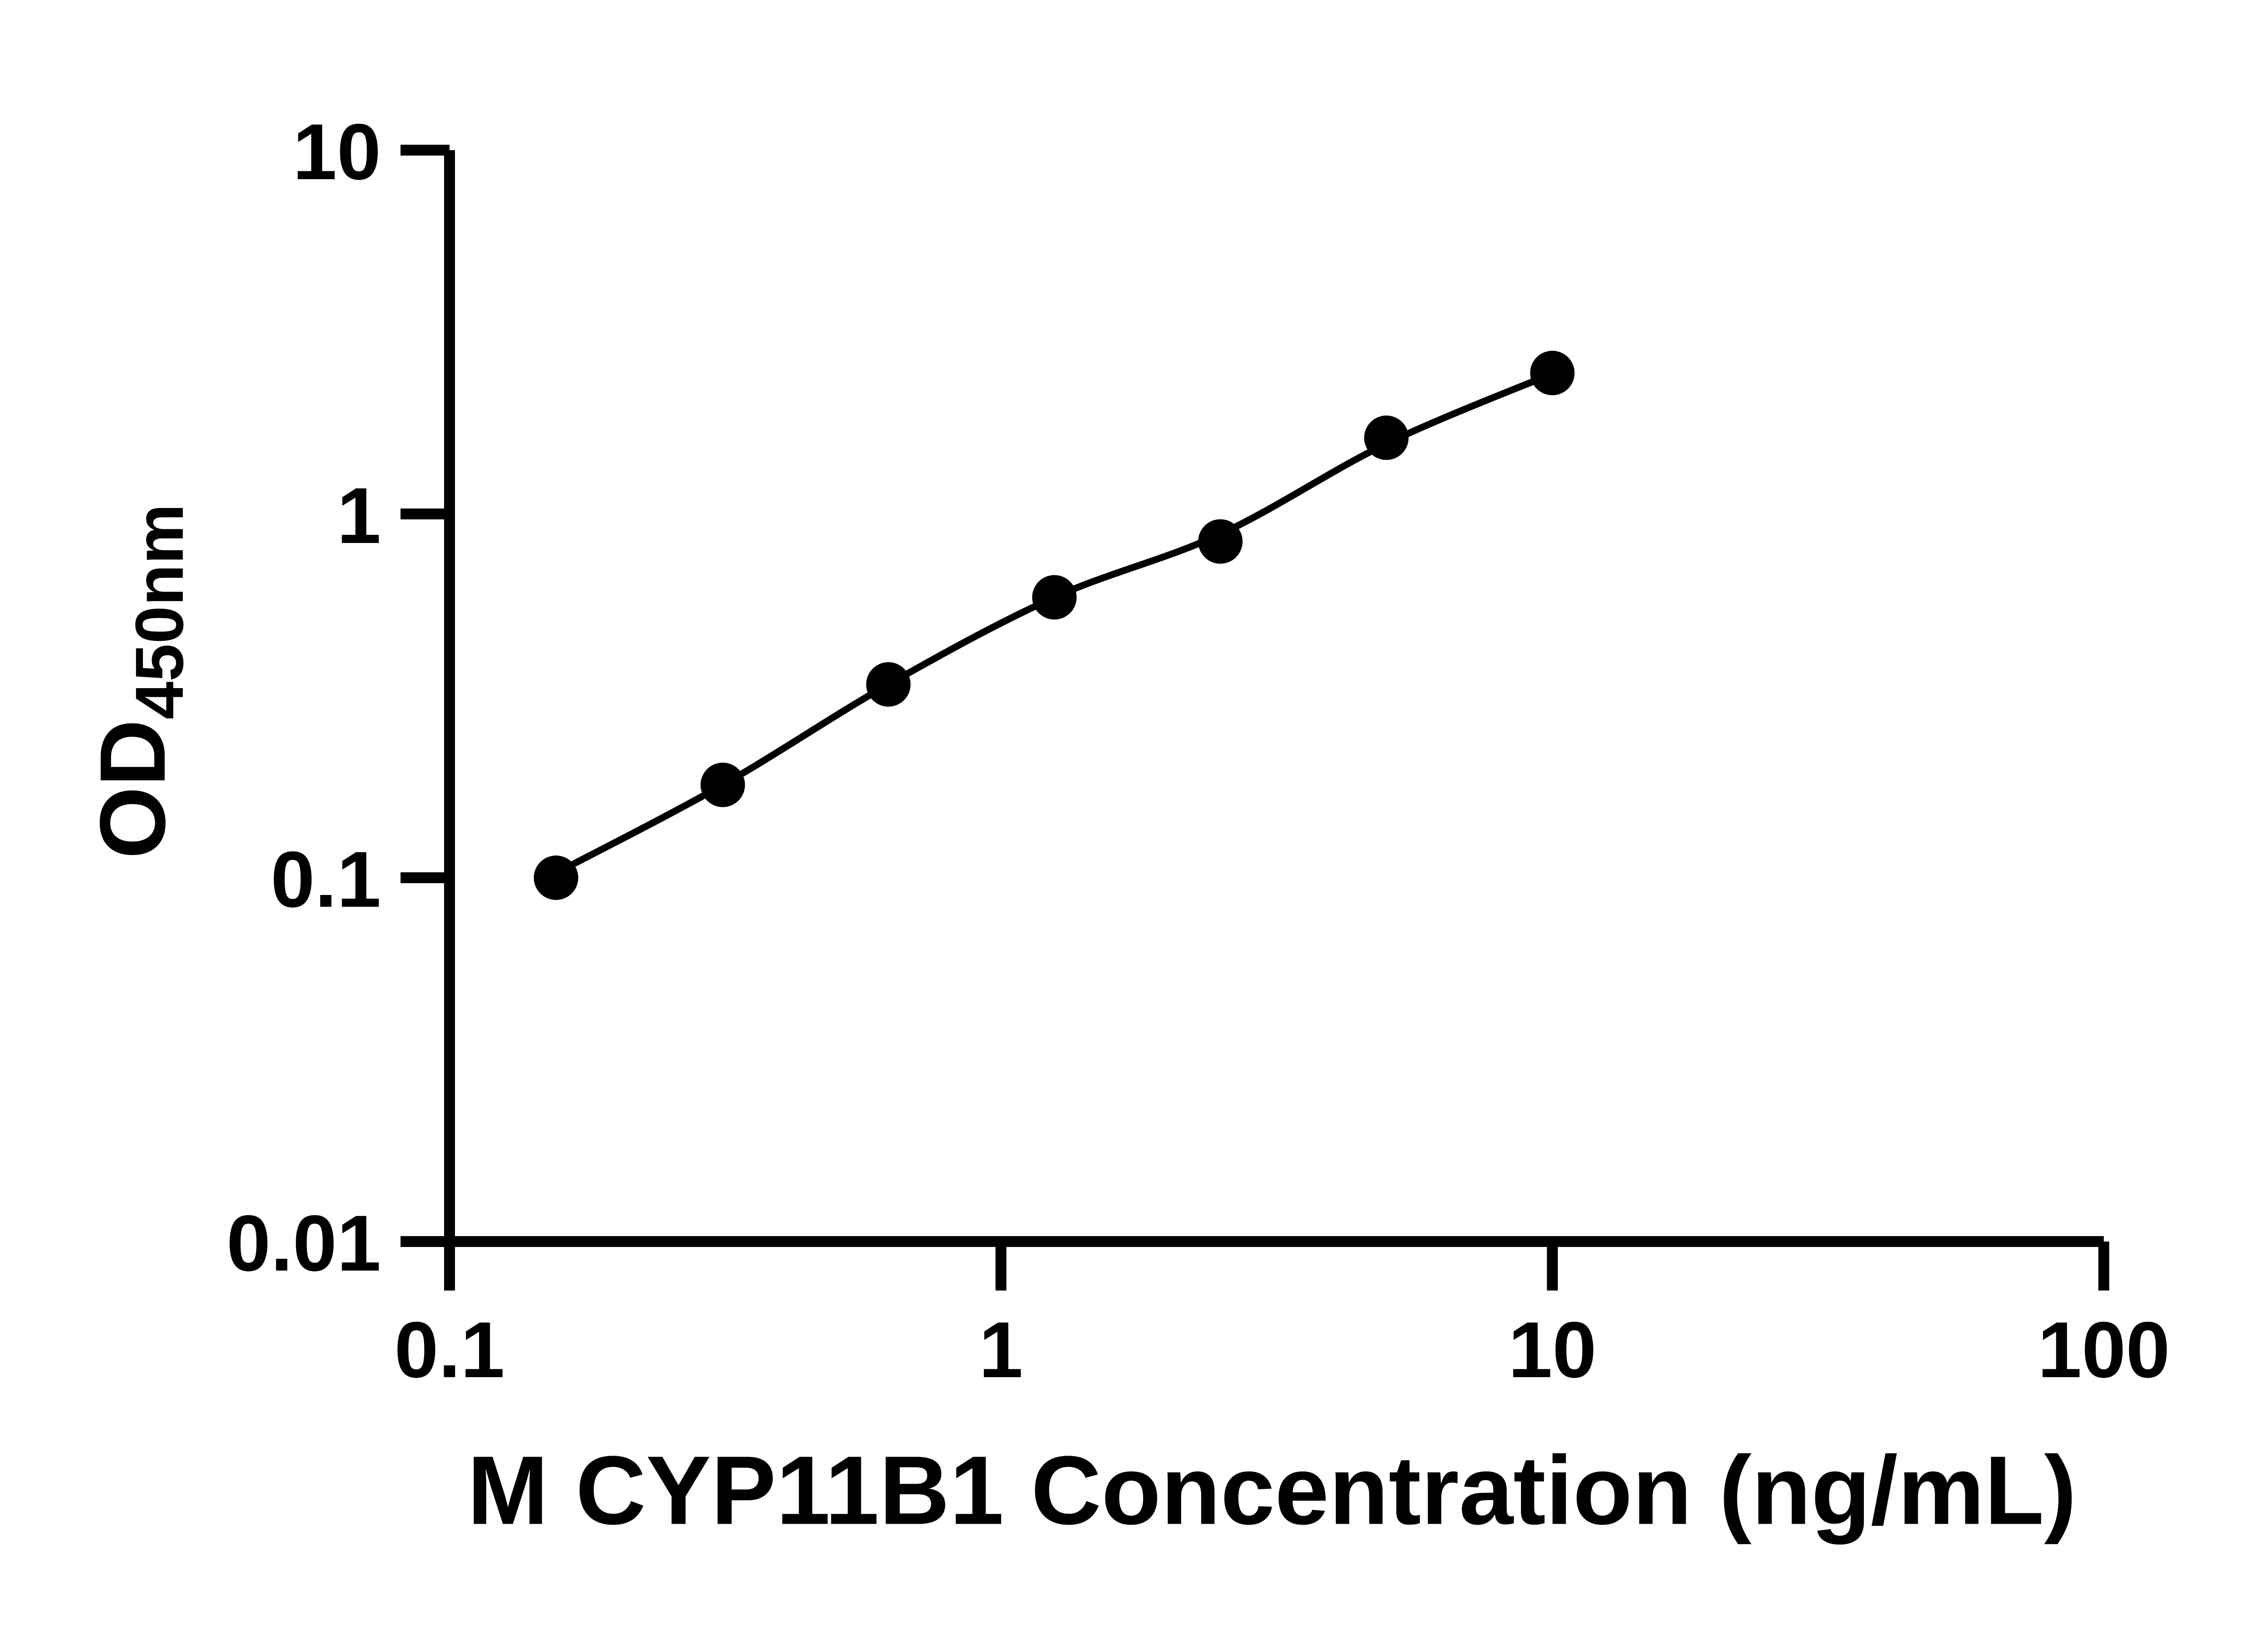 The image size is (2268, 1633). Describe the element at coordinates (449, 1350) in the screenshot. I see `x-tick-label-0.1: 0.1` at that location.